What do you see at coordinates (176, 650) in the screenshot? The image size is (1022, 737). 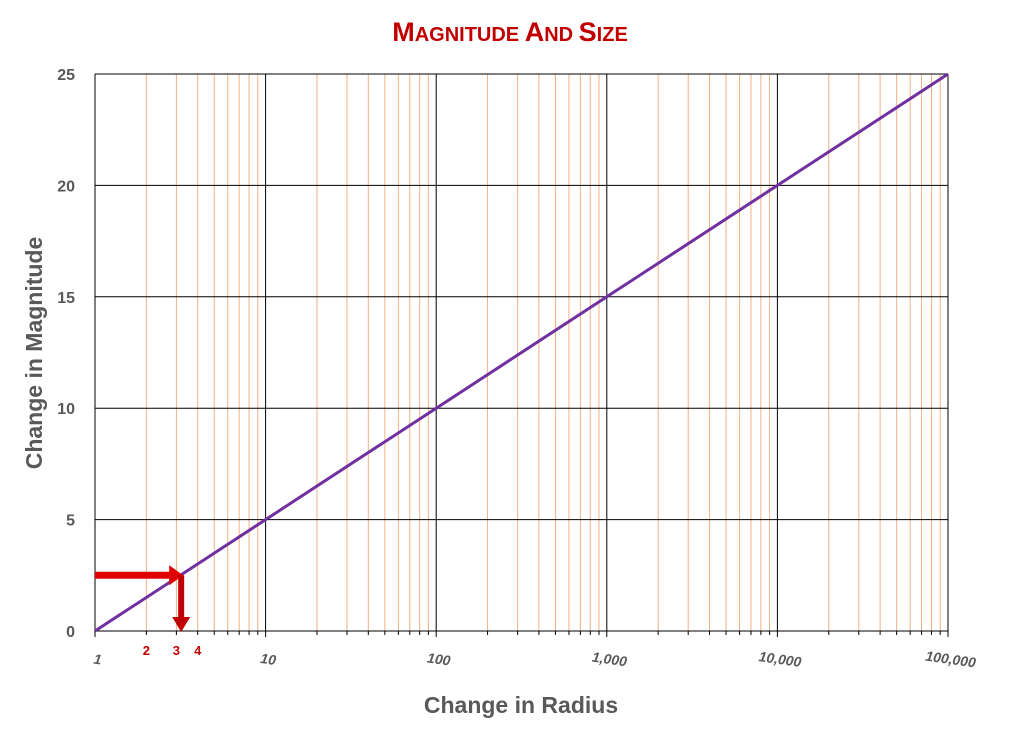 I see `highlight-tick-label: 3` at bounding box center [176, 650].